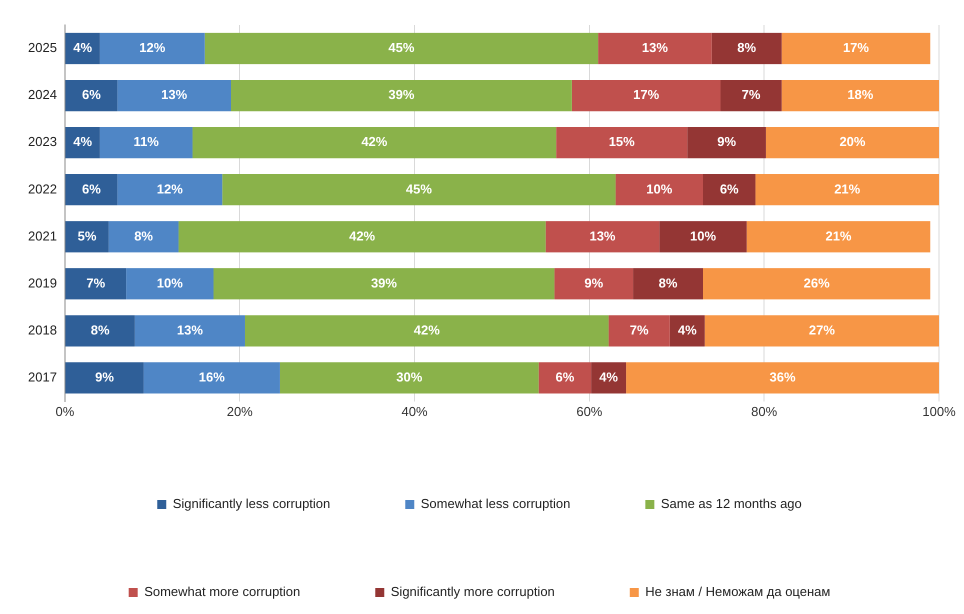 Image resolution: width=964 pixels, height=614 pixels. Describe the element at coordinates (251, 504) in the screenshot. I see `legend-label: Significantly less corruption` at that location.